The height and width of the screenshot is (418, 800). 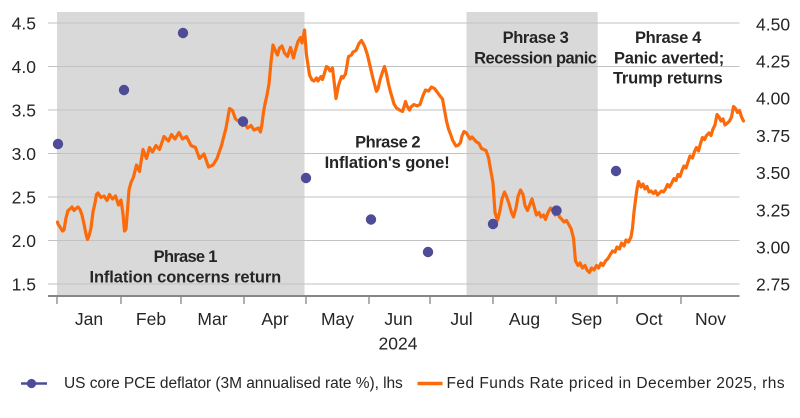 I want to click on svg-text: 4.25, so click(x=773, y=62).